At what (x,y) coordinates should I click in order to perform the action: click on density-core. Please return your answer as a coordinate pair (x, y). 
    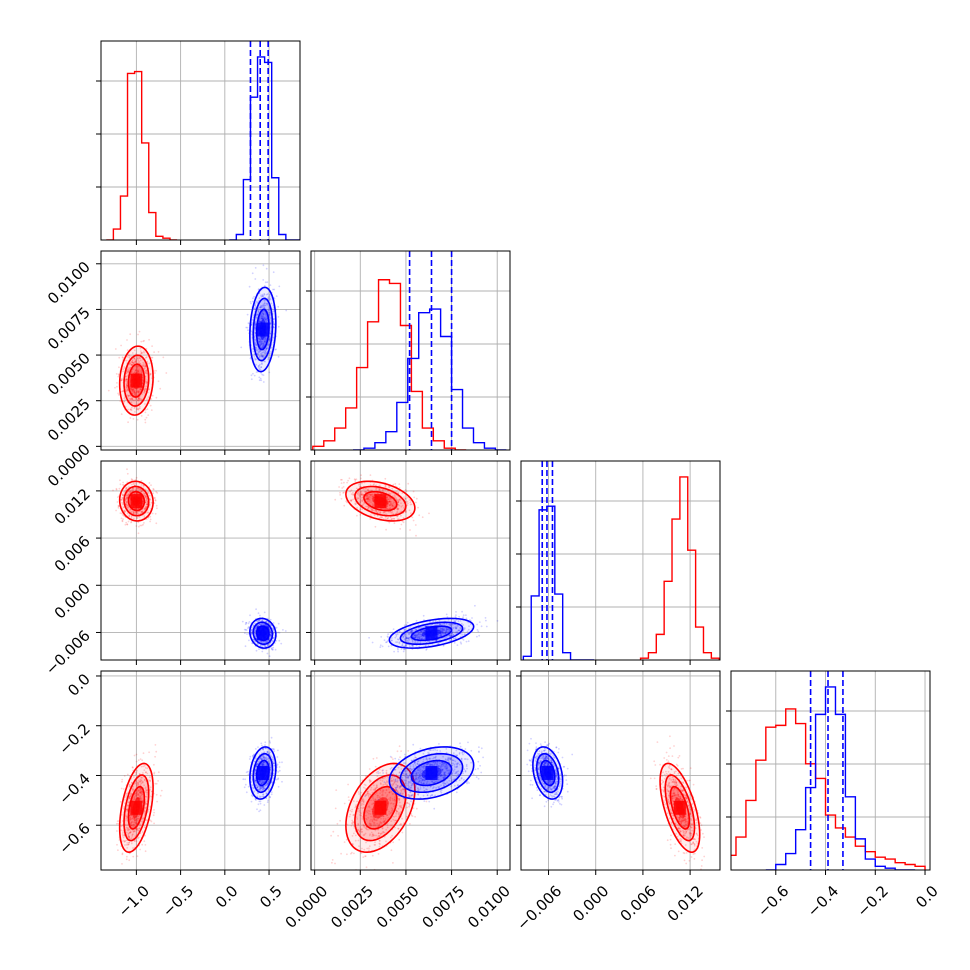
    Looking at the image, I should click on (136, 380).